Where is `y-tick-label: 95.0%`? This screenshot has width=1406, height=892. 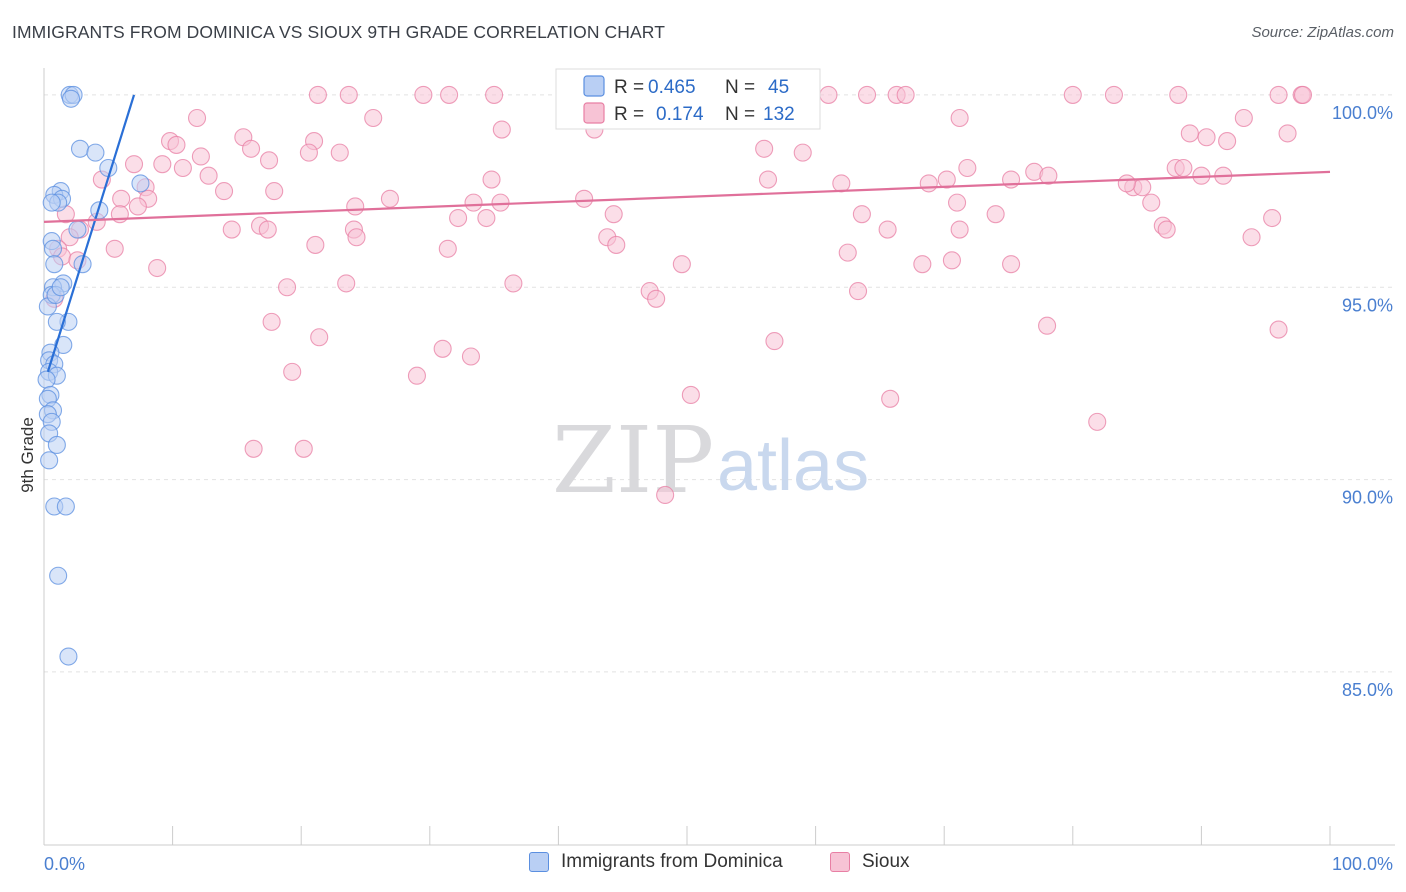
y-tick-label: 95.0% is located at coordinates (1367, 305).